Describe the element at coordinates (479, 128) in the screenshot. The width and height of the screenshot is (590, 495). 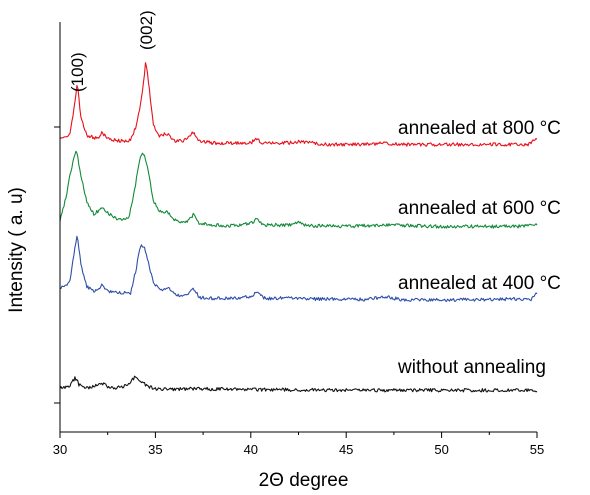
I see `series-label-1: annealed at 800 °C` at that location.